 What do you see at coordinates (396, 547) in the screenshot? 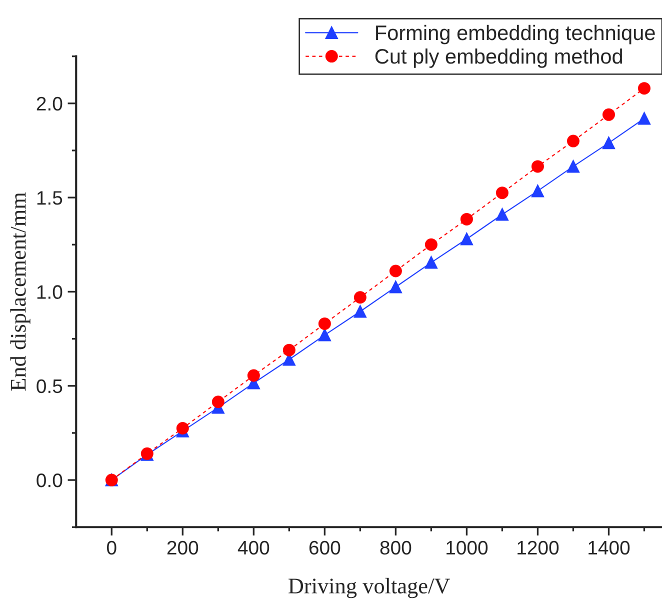
I see `x-tick-label: 800` at bounding box center [396, 547].